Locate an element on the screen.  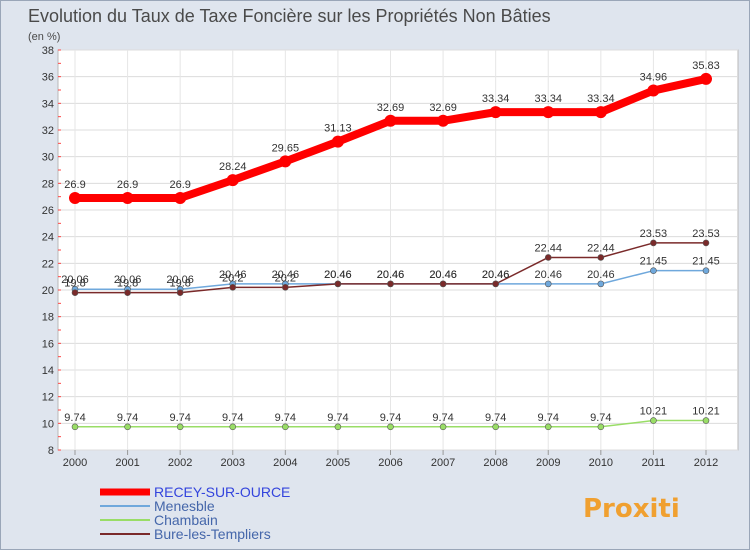
data-label: 34.96 is located at coordinates (654, 78).